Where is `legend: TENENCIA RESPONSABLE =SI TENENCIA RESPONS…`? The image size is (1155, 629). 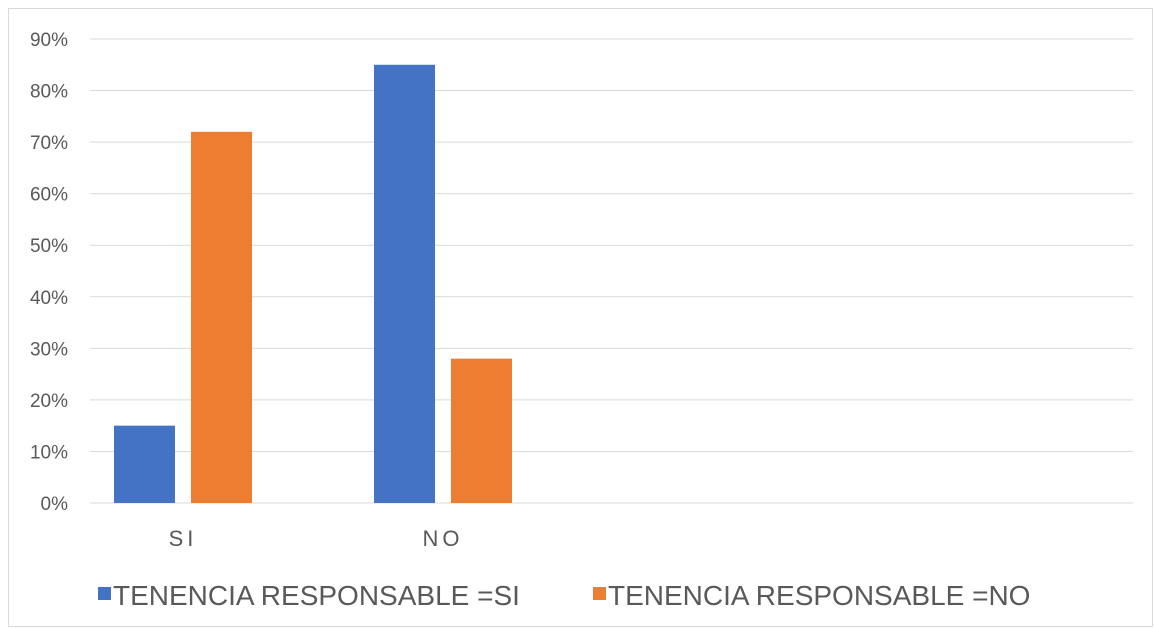
legend: TENENCIA RESPONSABLE =SI TENENCIA RESPONS… is located at coordinates (564, 595).